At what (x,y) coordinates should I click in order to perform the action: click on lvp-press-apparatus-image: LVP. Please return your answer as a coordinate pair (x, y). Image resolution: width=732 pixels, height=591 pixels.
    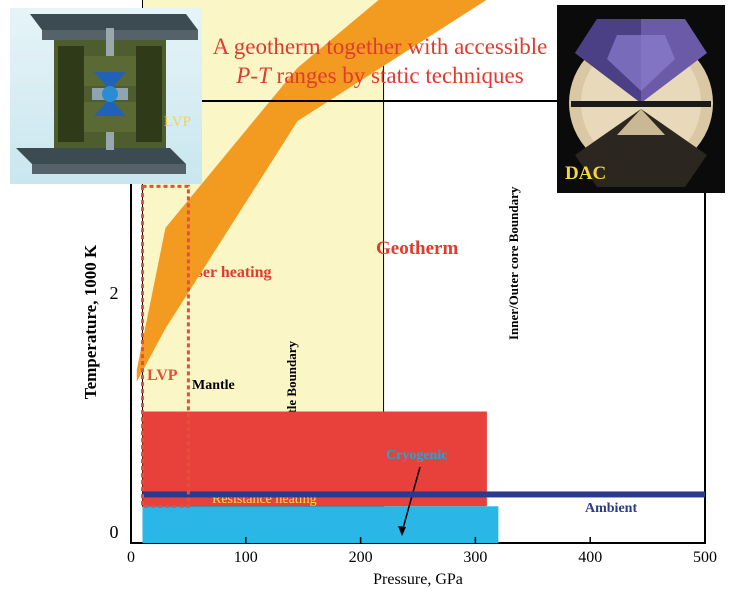
    Looking at the image, I should click on (106, 96).